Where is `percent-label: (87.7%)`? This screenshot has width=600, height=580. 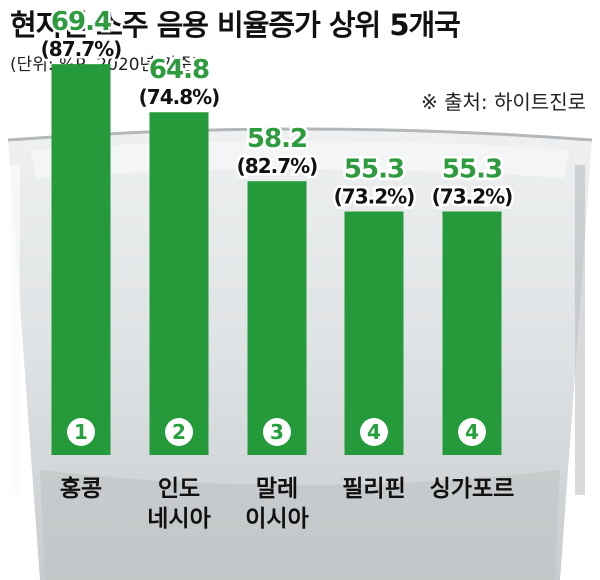 percent-label: (87.7%) is located at coordinates (81, 49).